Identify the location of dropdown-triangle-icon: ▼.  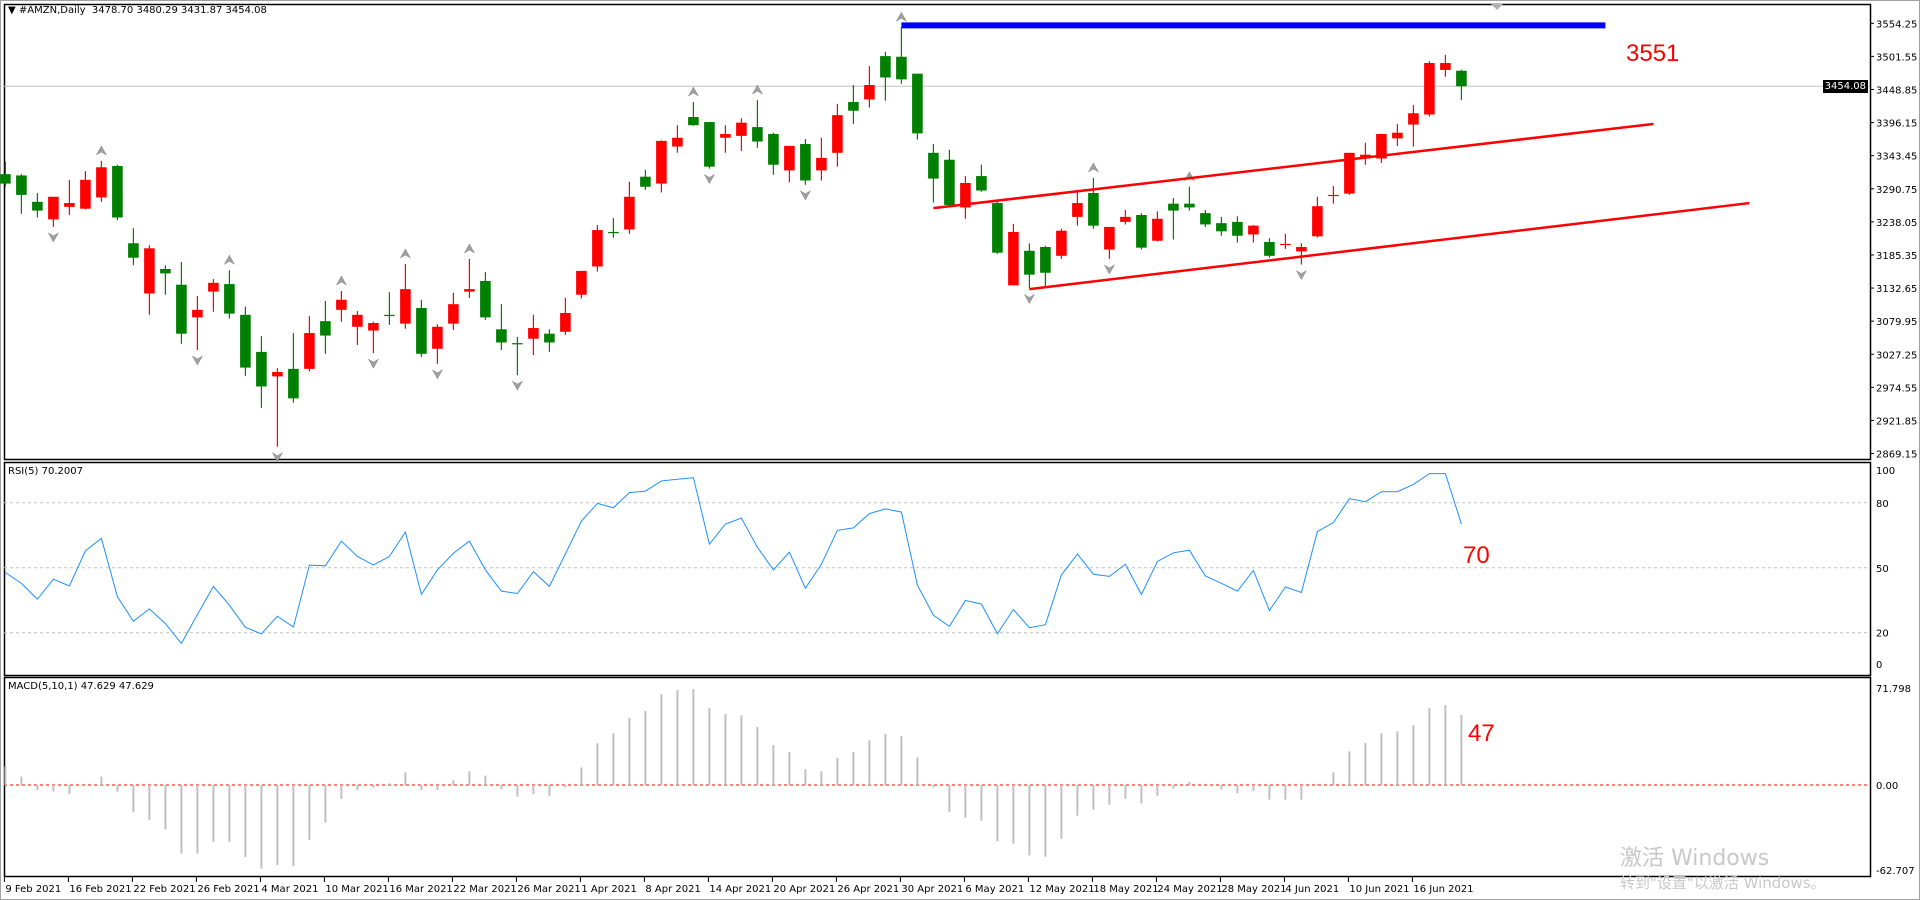
(12, 10).